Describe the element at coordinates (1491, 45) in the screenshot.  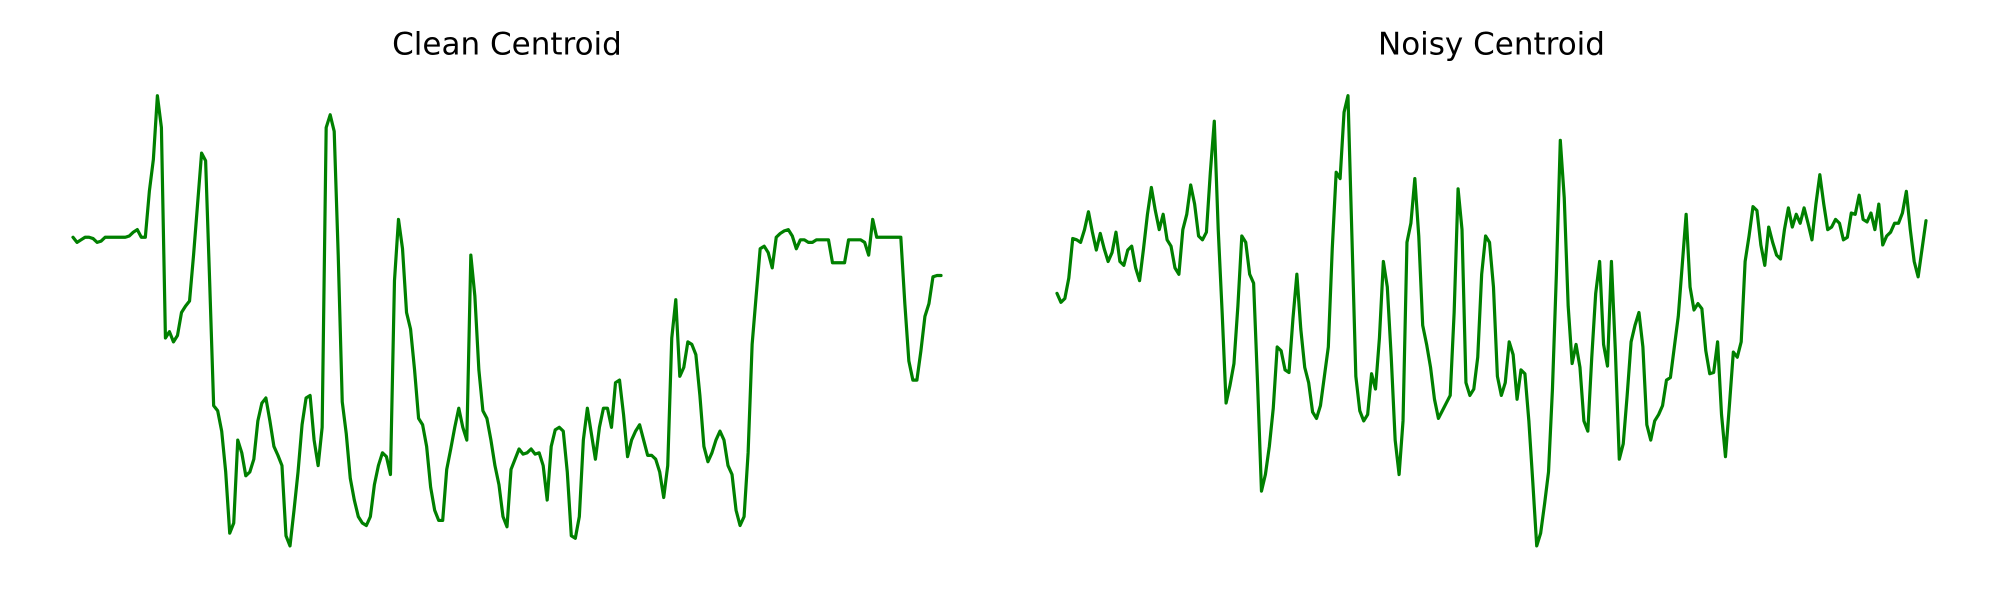
I see `chart-title: Noisy Centroid` at that location.